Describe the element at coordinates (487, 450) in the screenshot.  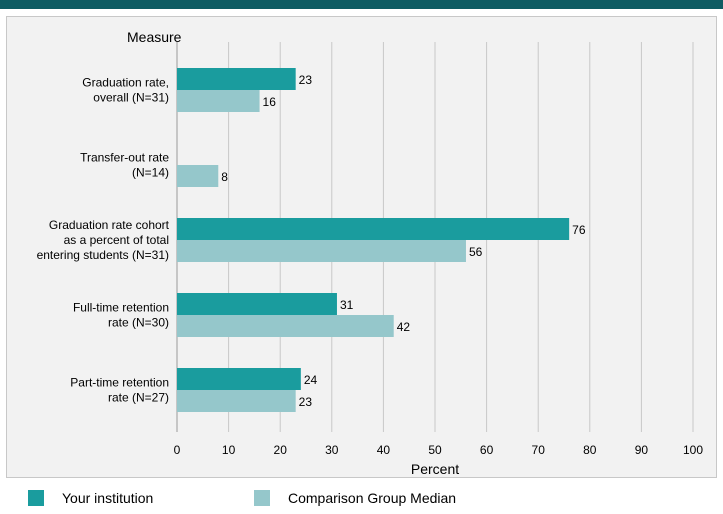
I see `x-tick-label: 60` at that location.